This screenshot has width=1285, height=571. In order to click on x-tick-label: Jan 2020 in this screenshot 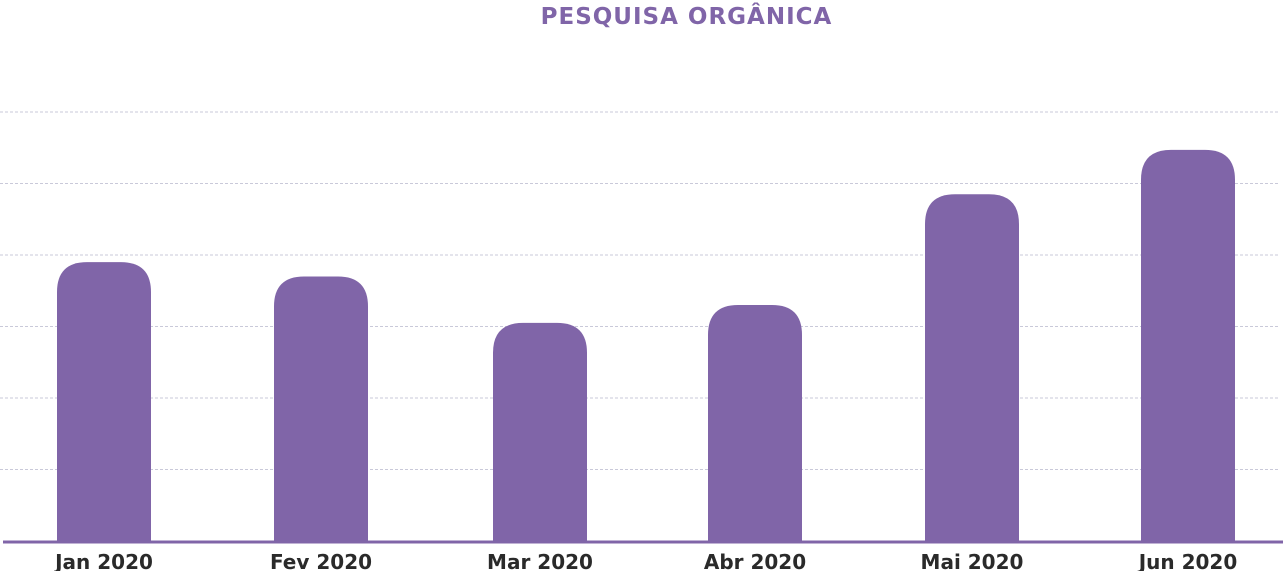, I will do `click(103, 560)`.